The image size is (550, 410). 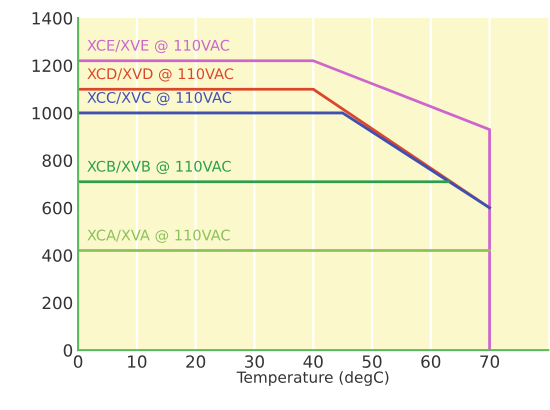 I want to click on series-label: XCB/XVB @ 110VAC, so click(x=159, y=167).